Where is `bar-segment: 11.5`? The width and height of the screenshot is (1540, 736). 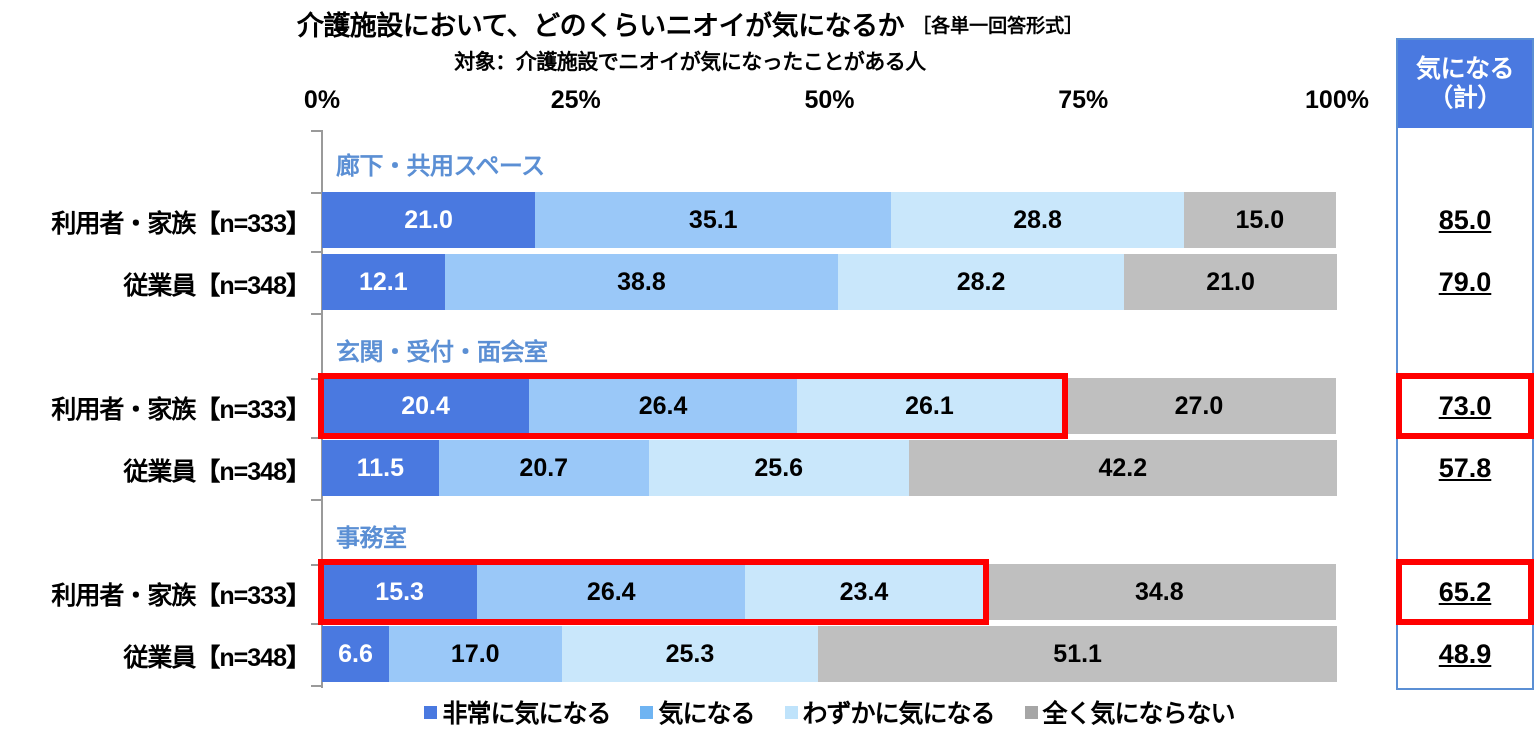 bar-segment: 11.5 is located at coordinates (380, 468).